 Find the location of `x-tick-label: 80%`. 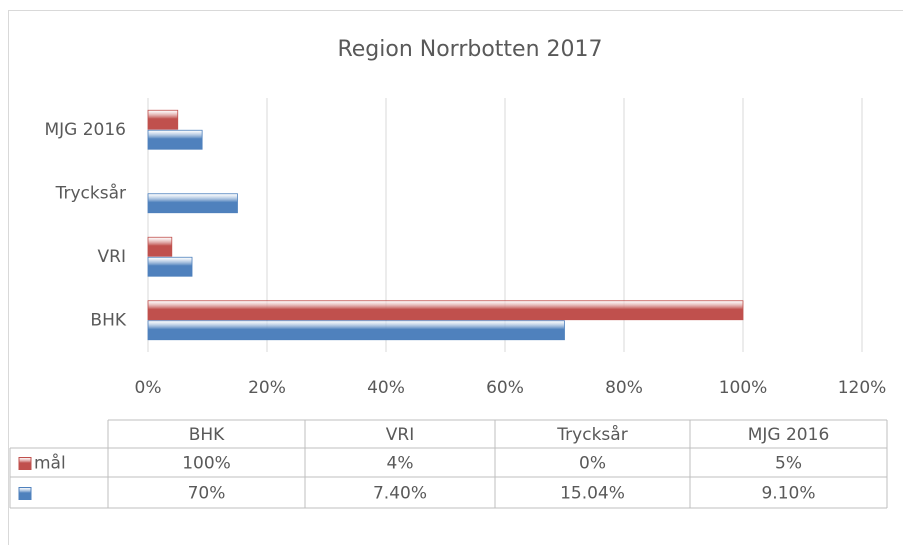

x-tick-label: 80% is located at coordinates (624, 388).